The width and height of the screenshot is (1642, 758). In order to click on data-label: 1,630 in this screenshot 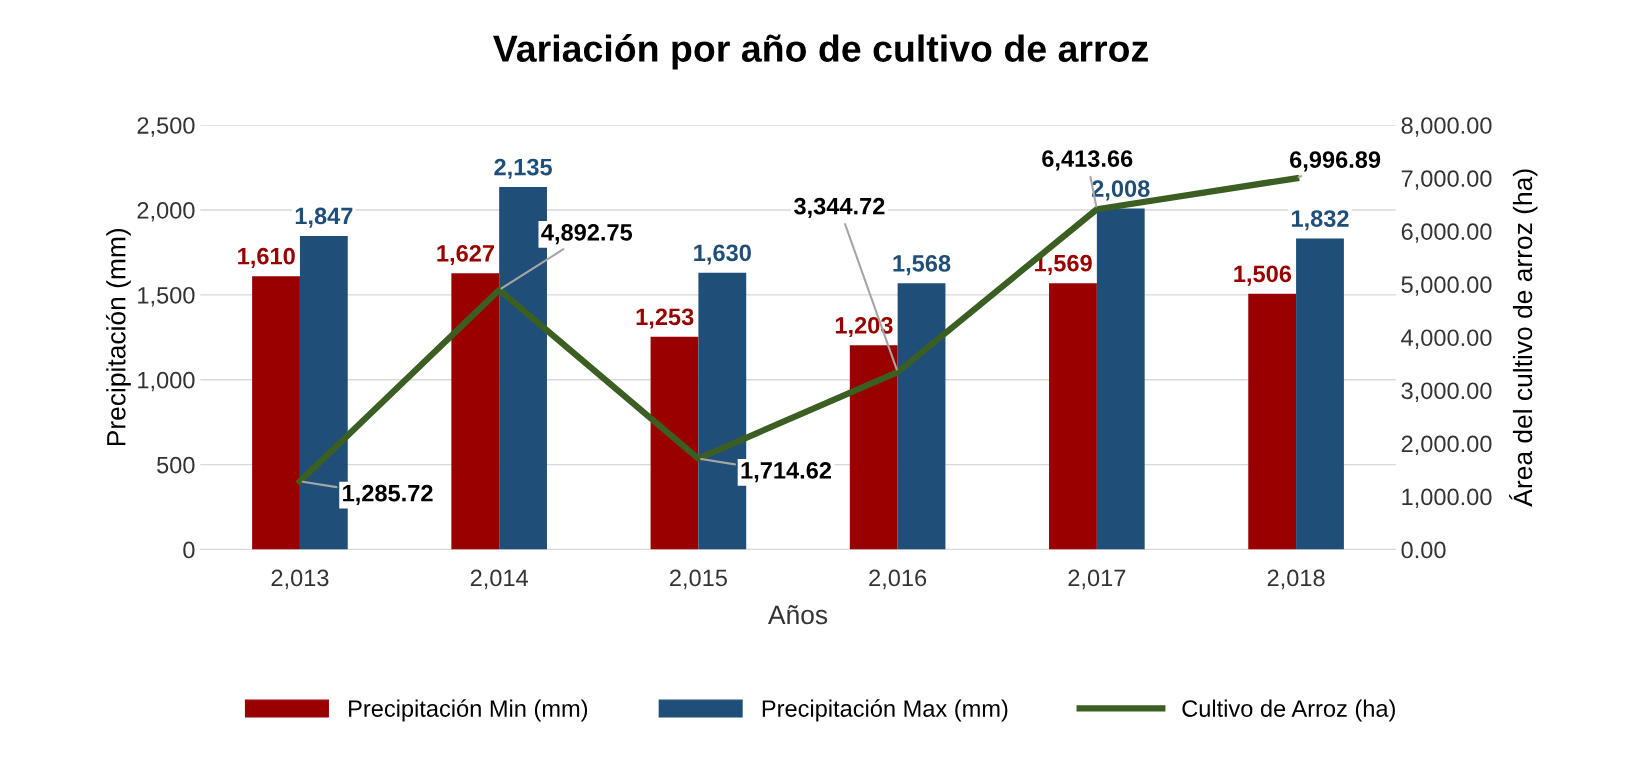, I will do `click(722, 254)`.